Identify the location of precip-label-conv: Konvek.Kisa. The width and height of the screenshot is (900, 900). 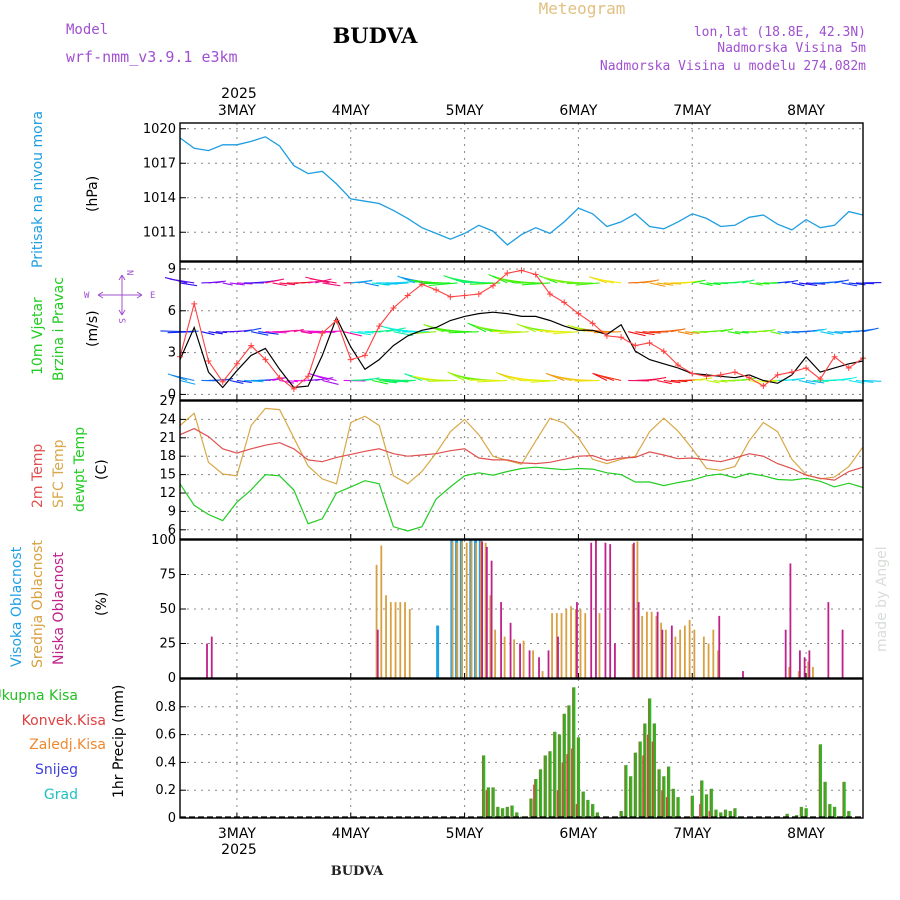
(64, 721).